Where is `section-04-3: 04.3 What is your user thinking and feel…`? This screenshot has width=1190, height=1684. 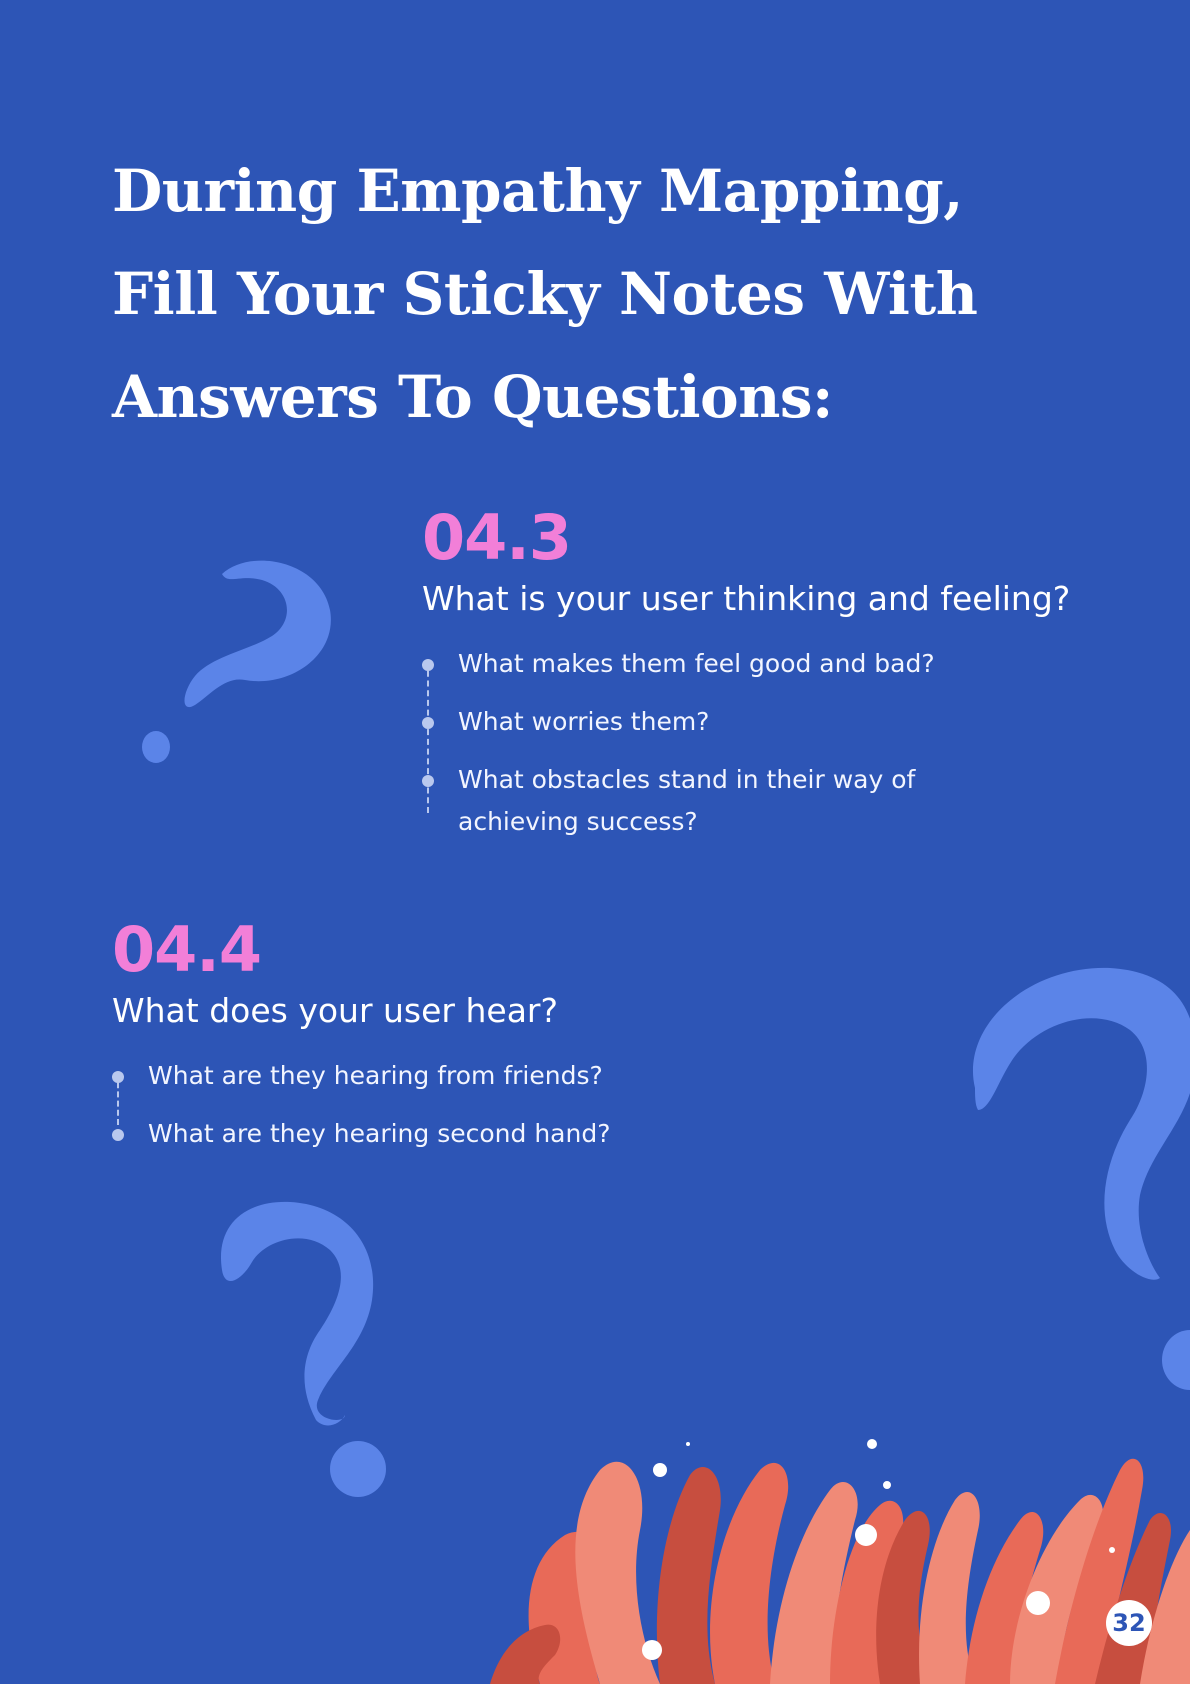 section-04-3: 04.3 What is your user thinking and feel… is located at coordinates (782, 674).